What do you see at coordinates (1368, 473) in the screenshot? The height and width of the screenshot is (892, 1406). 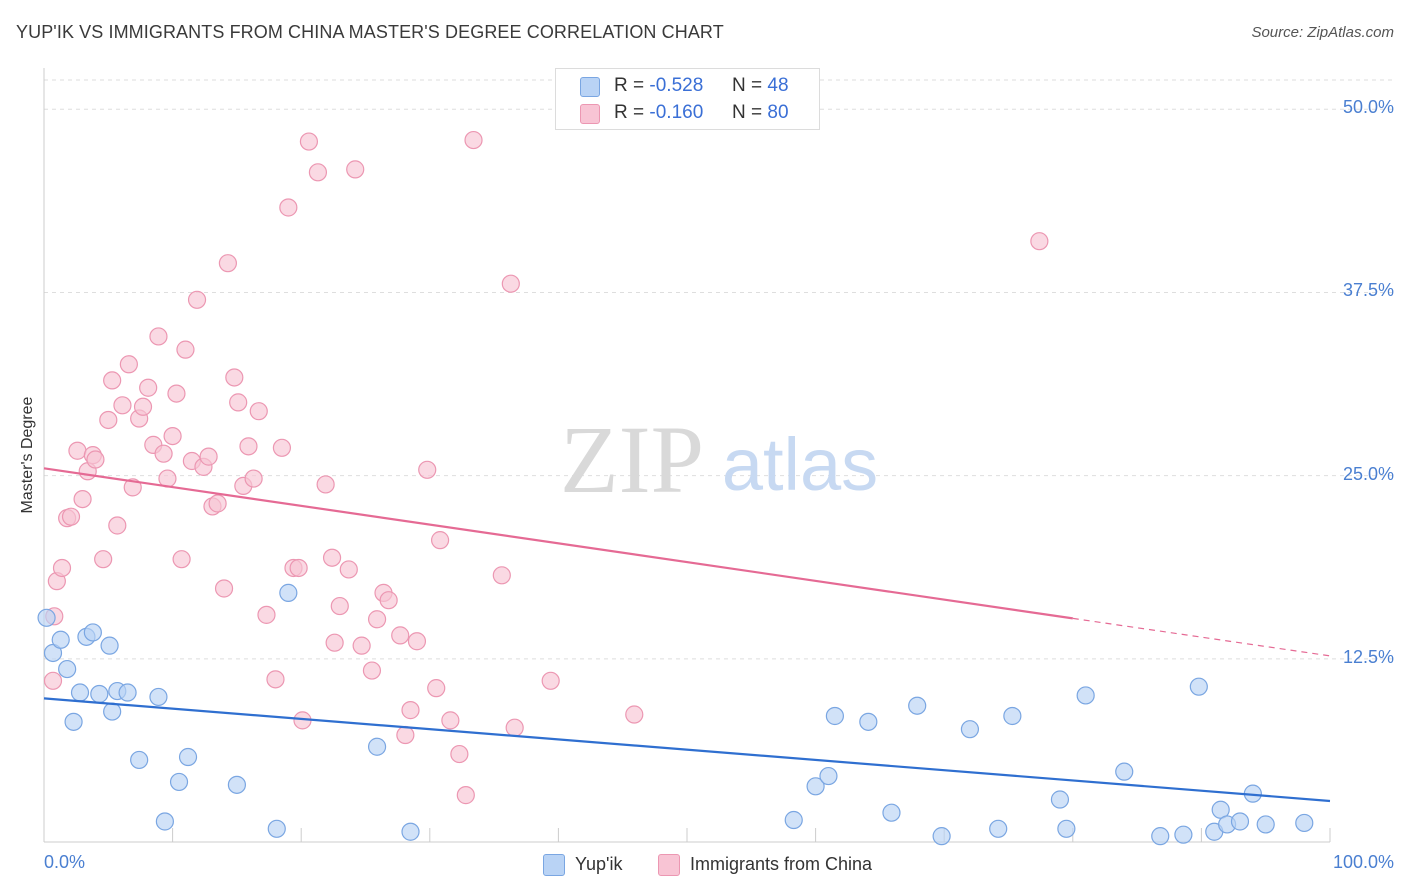 I see `y-tick-label-1: 25.0%` at bounding box center [1368, 473].